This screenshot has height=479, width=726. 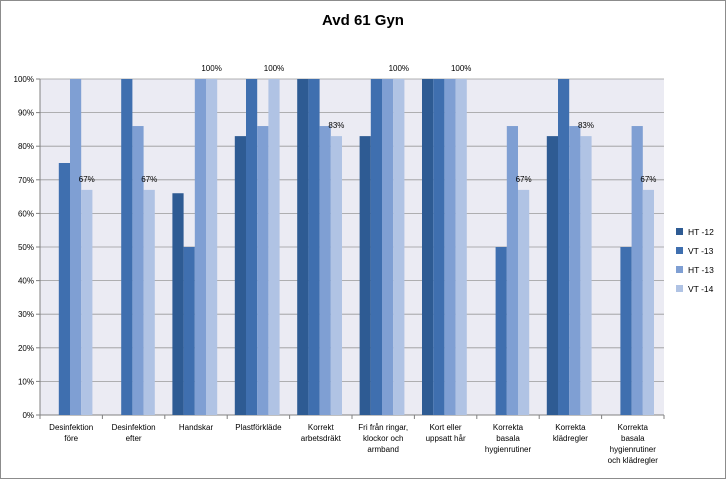 I want to click on y-tick-label: 20%, so click(x=26, y=348).